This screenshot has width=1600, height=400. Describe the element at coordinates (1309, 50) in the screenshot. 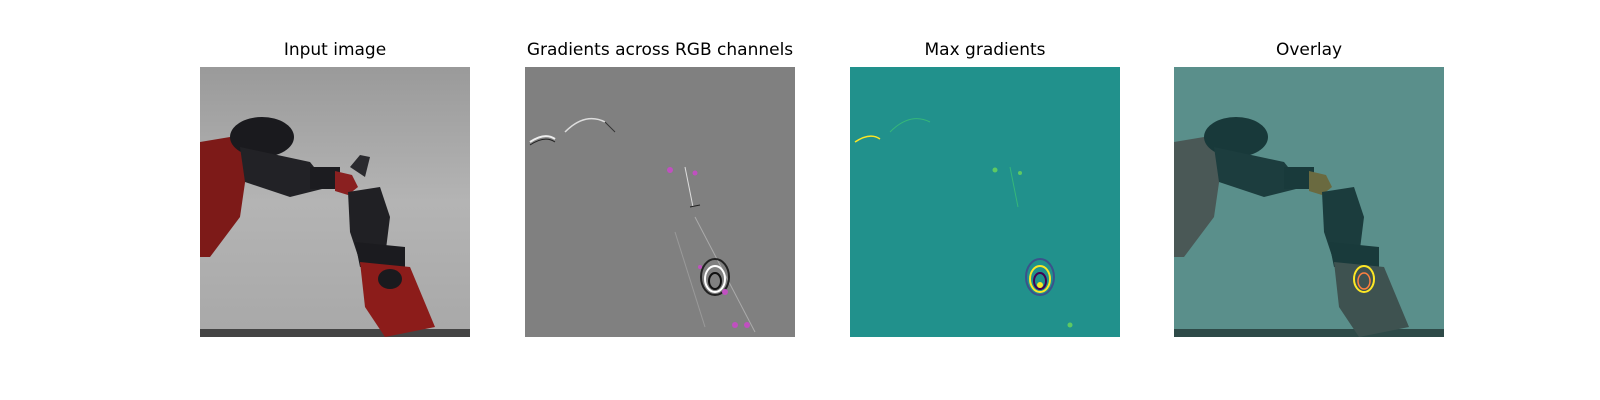

I see `panel-title: Overlay` at that location.